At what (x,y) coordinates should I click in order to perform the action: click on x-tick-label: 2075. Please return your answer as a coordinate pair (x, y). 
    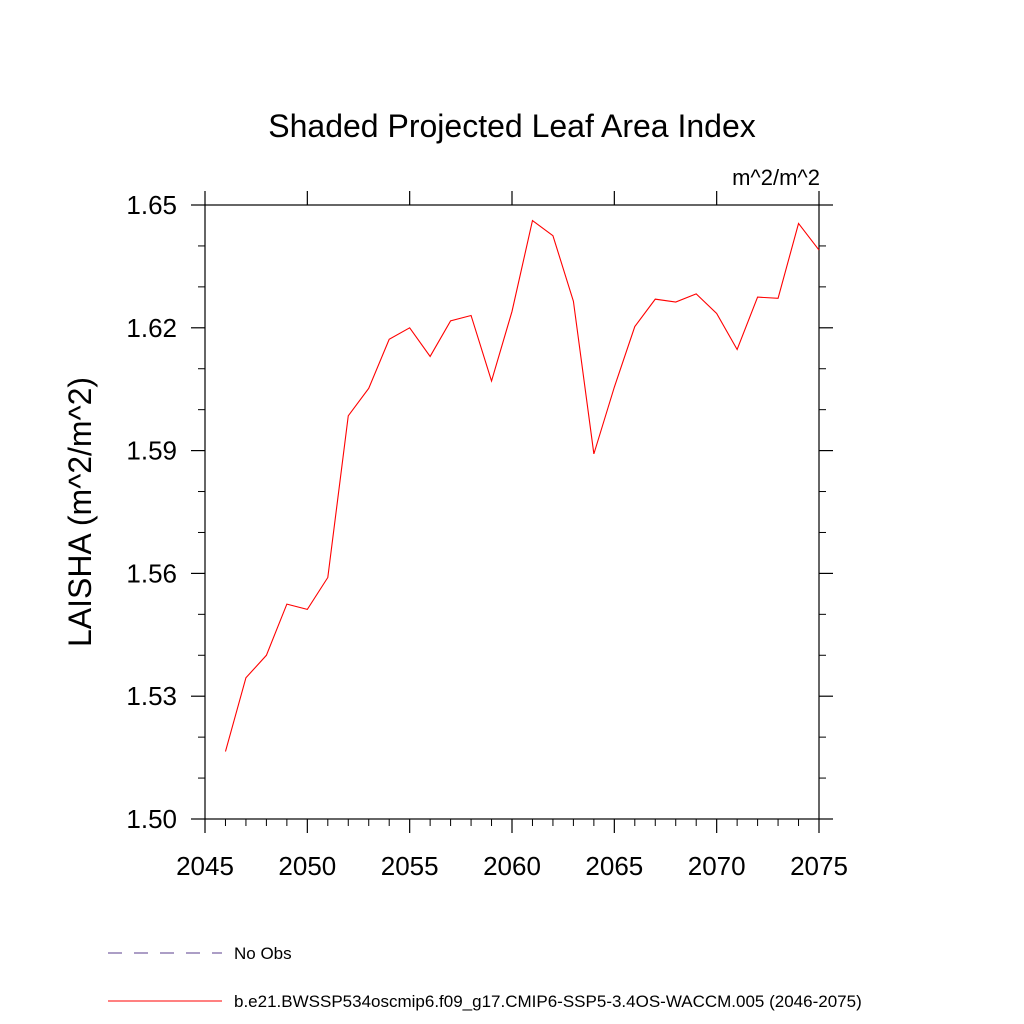
    Looking at the image, I should click on (819, 866).